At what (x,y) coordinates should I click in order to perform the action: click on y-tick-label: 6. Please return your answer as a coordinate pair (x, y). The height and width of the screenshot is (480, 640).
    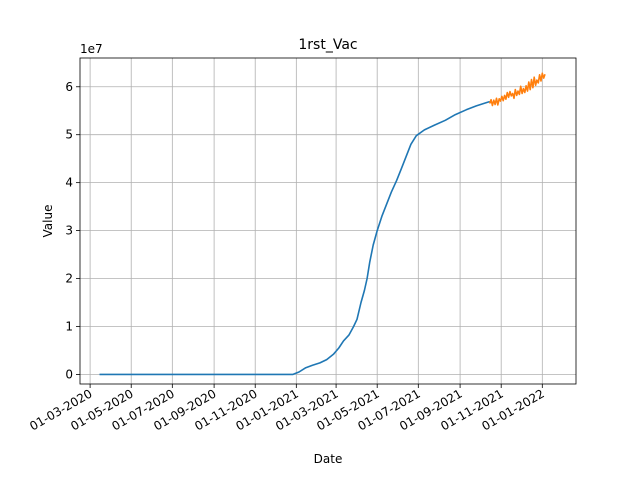
    Looking at the image, I should click on (69, 87).